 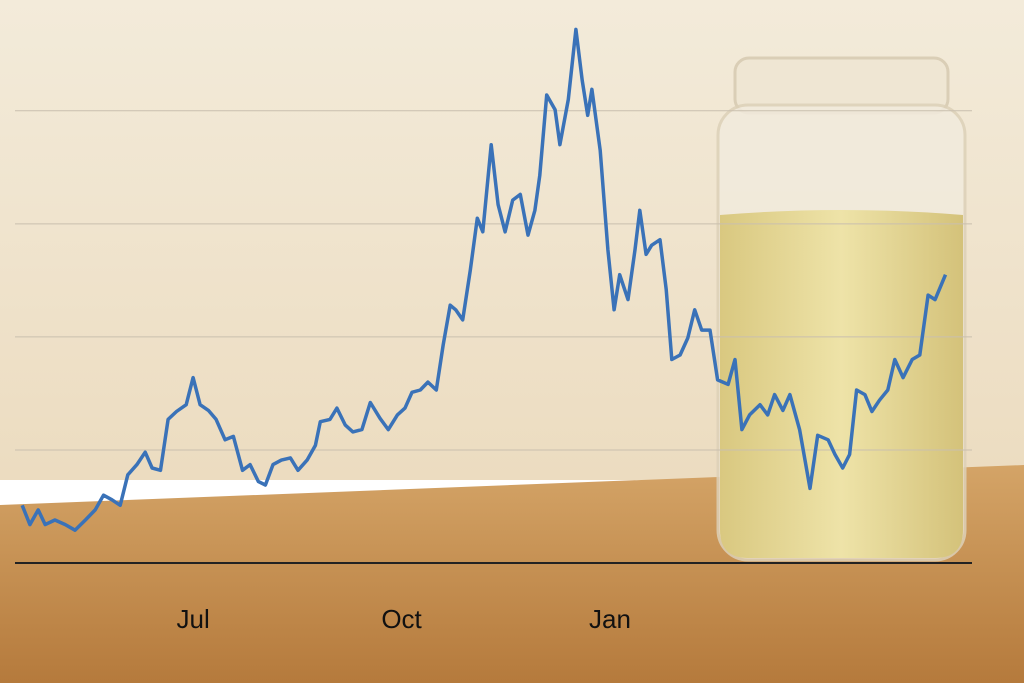 I want to click on x-tick-label: Jul, so click(x=193, y=619).